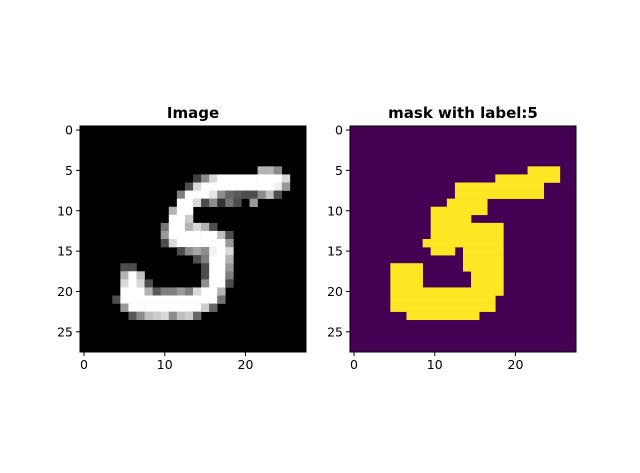  What do you see at coordinates (475, 243) in the screenshot?
I see `mask-pixels` at bounding box center [475, 243].